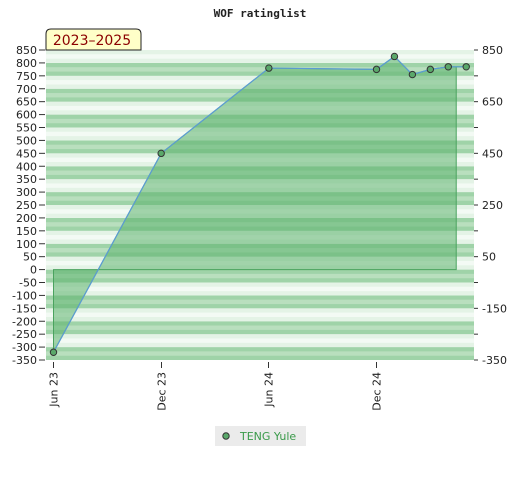 Image resolution: width=520 pixels, height=480 pixels. I want to click on left-tick-label: 350, so click(26, 179).